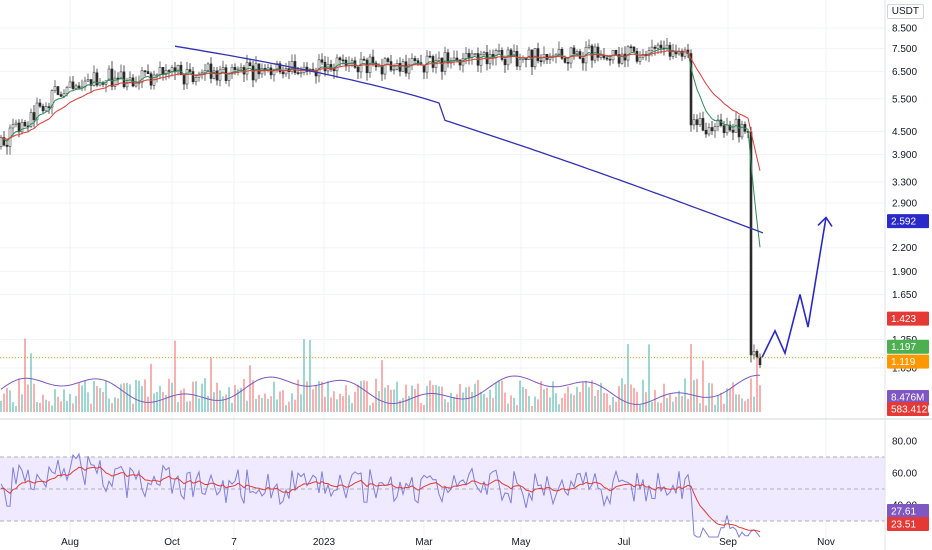 This screenshot has height=550, width=932. I want to click on price-tick-label: 4.500, so click(904, 132).